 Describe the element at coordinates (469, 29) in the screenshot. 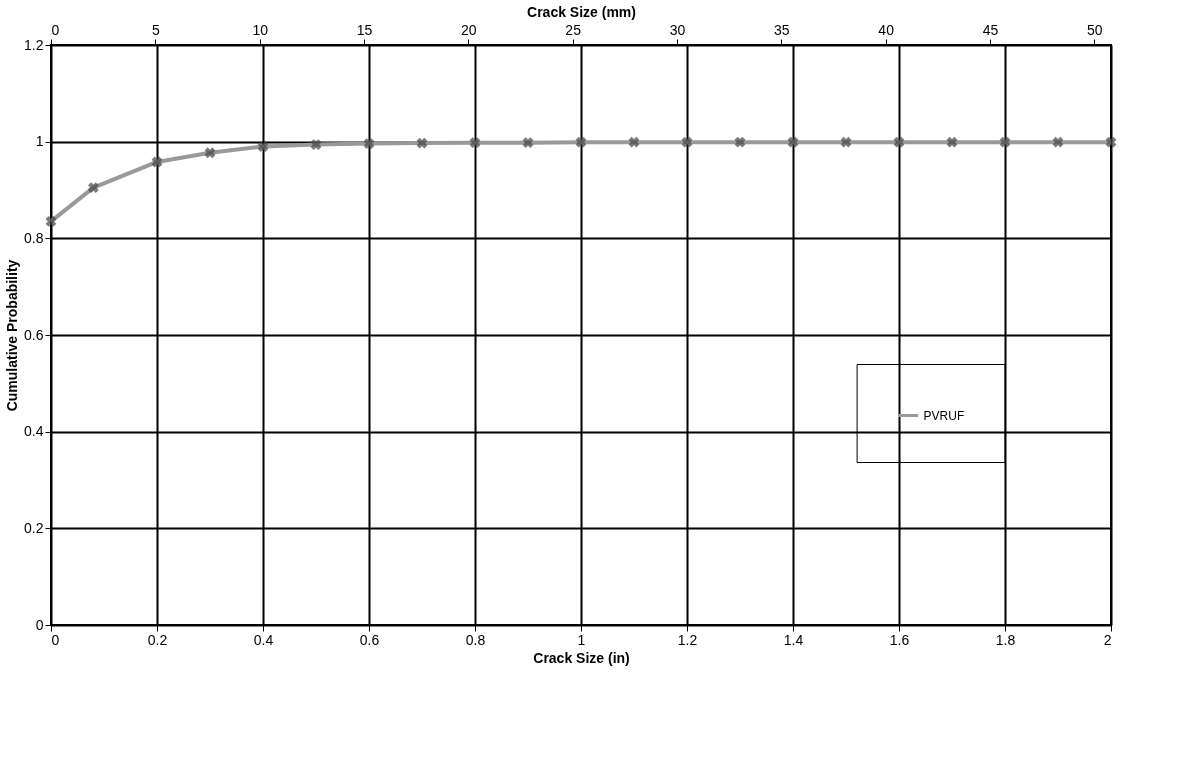

I see `x2-tick-label: 20` at that location.